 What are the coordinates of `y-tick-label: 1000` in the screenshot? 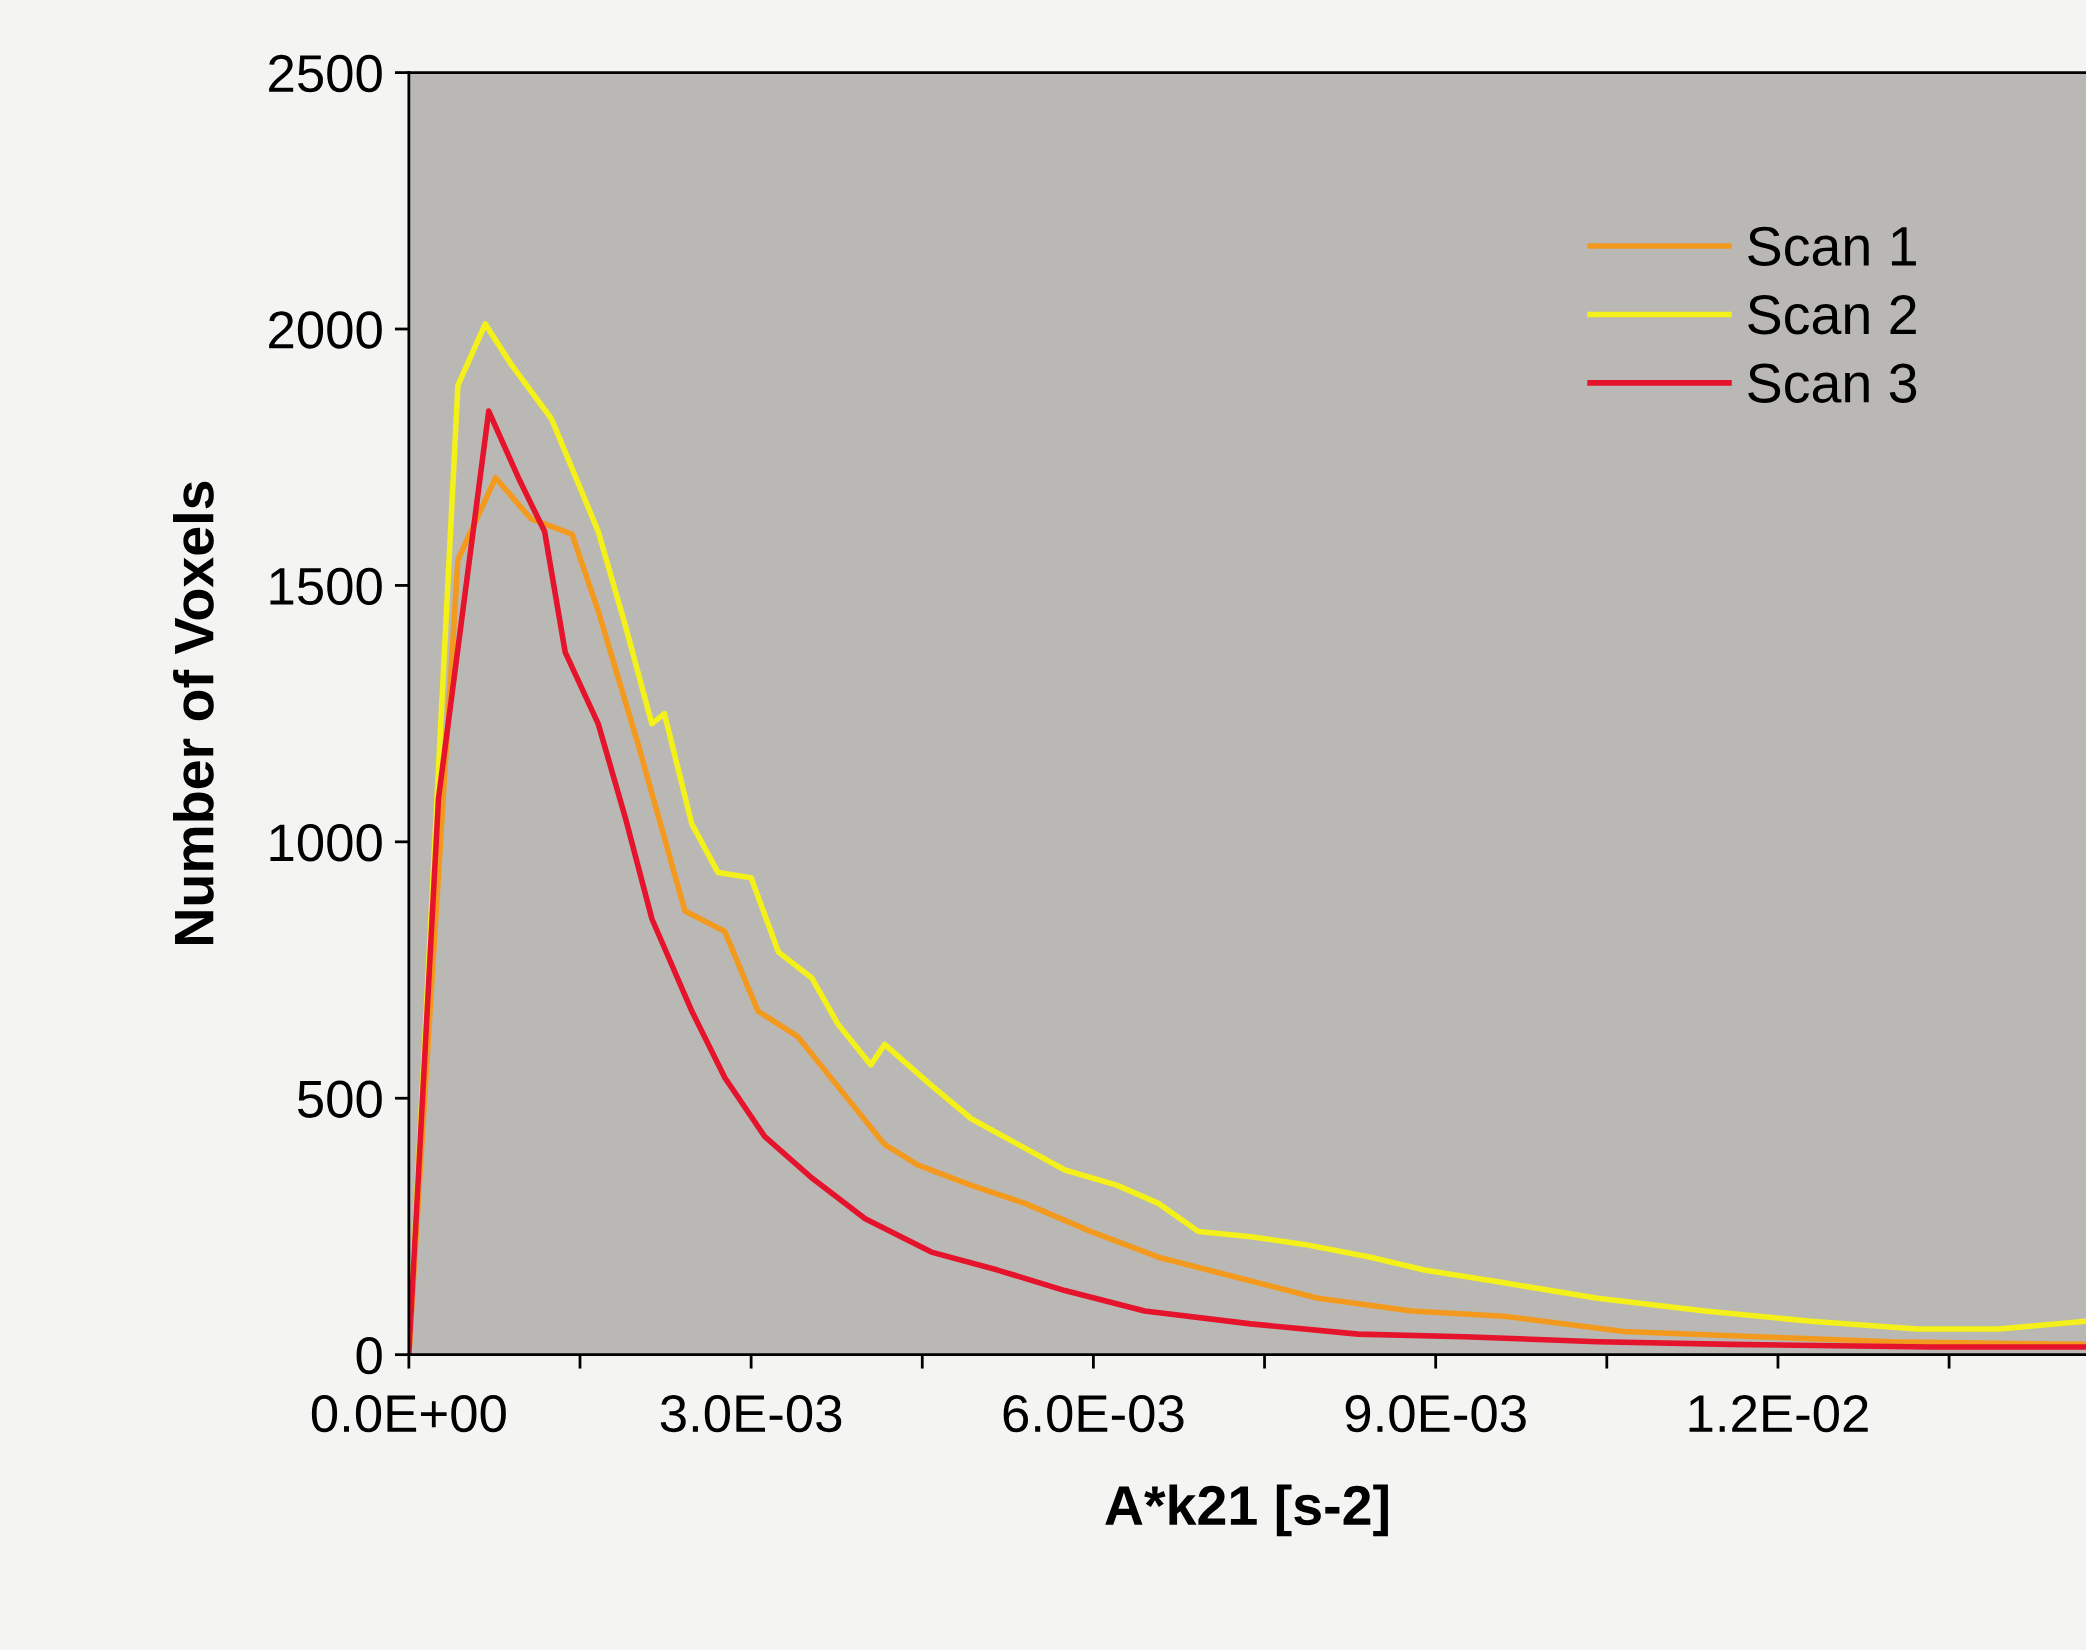 It's located at (326, 843).